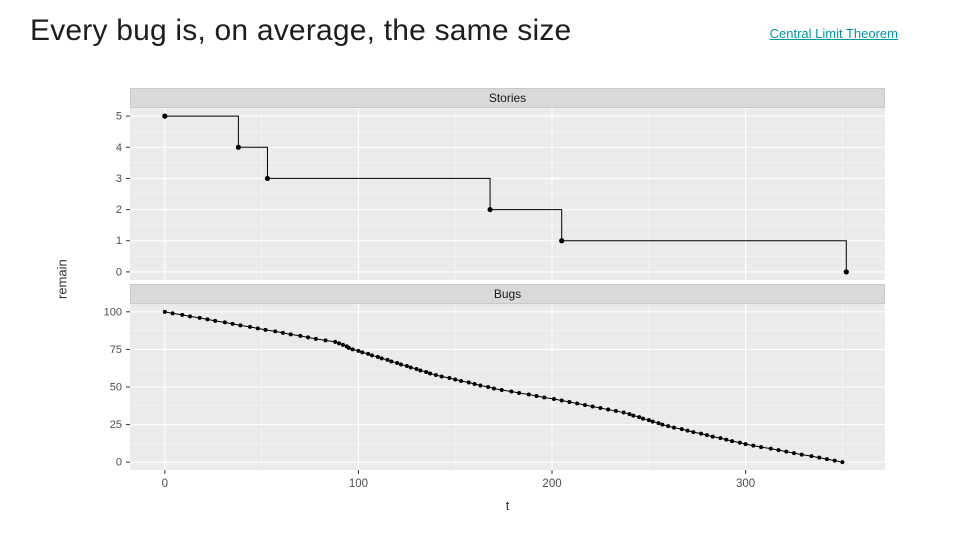 The height and width of the screenshot is (540, 960). Describe the element at coordinates (119, 179) in the screenshot. I see `svg-text: 3` at that location.